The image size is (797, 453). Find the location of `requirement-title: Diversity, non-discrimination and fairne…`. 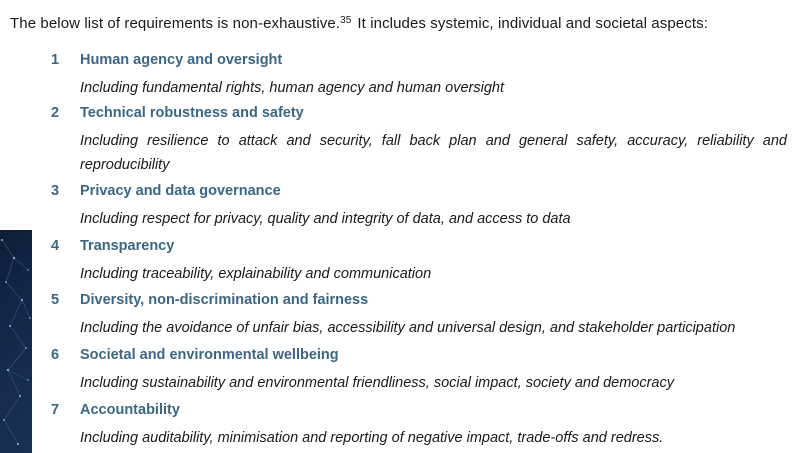

requirement-title: Diversity, non-discrimination and fairne… is located at coordinates (224, 300).